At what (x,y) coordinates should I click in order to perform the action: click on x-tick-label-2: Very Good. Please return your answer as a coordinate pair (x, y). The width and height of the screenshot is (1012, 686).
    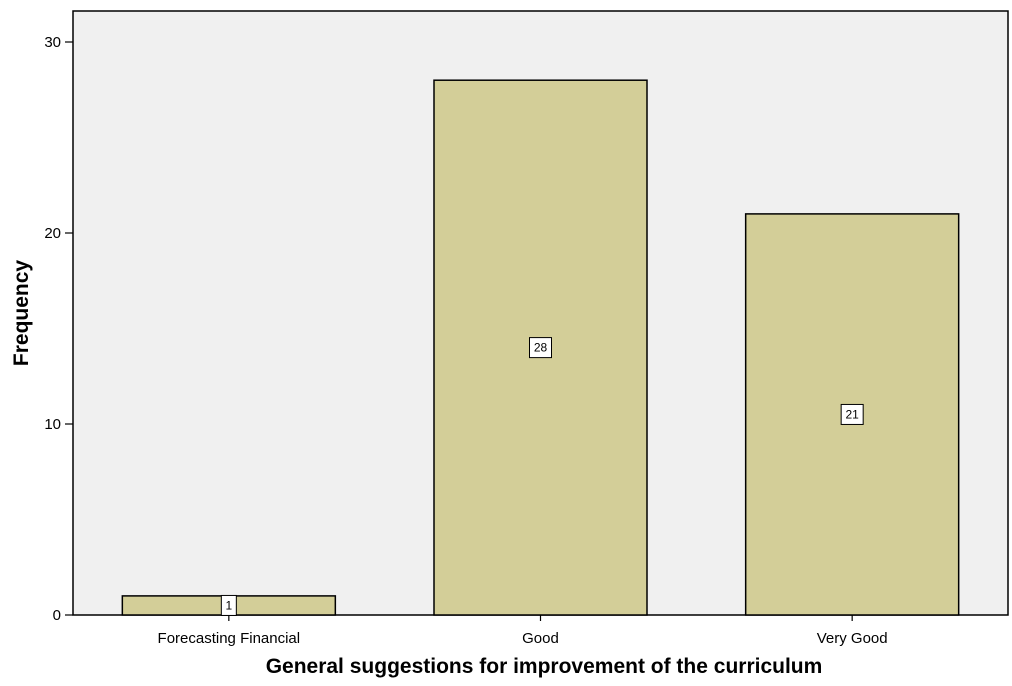
    Looking at the image, I should click on (852, 638).